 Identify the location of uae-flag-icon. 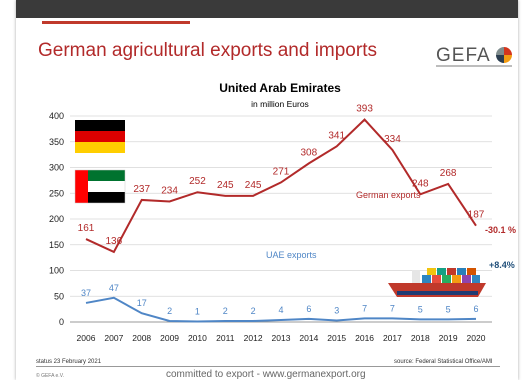
(100, 186).